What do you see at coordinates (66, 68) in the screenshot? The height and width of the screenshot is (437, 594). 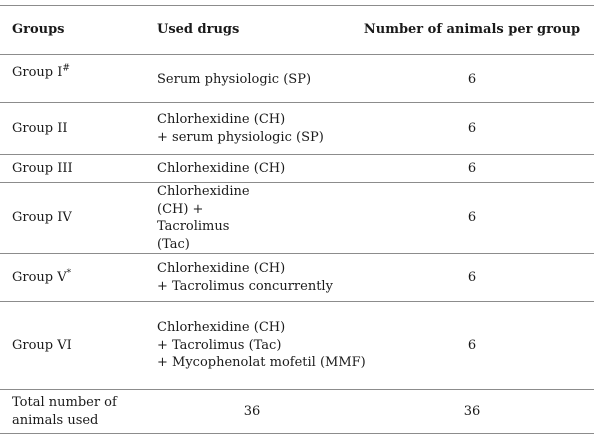 I see `group-footnote-mark: #` at bounding box center [66, 68].